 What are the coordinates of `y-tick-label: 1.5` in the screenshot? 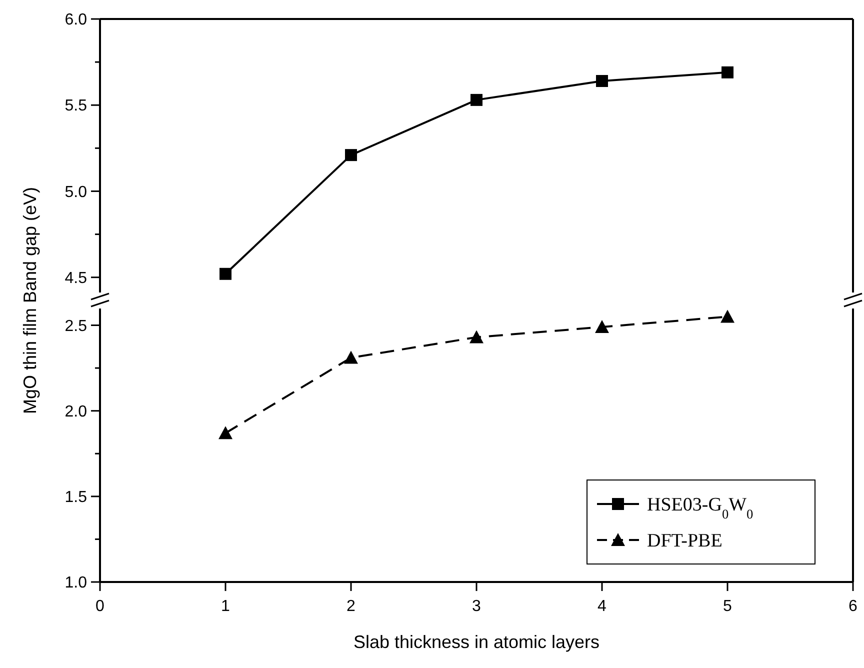 It's located at (76, 497).